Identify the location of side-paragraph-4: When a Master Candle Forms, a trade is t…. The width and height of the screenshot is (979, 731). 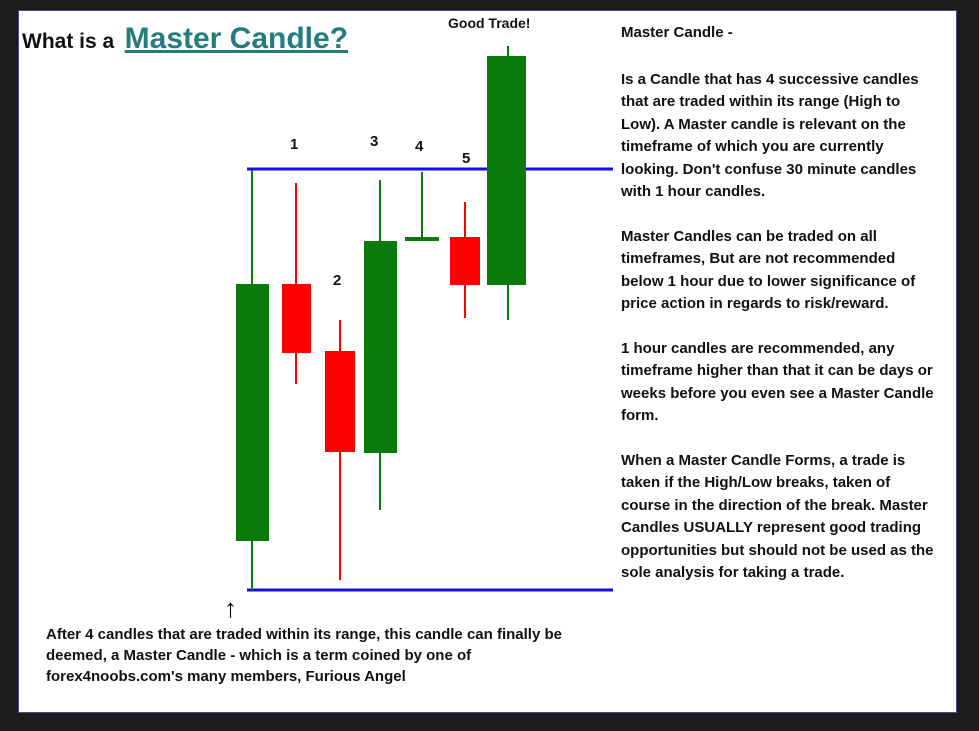
(777, 516).